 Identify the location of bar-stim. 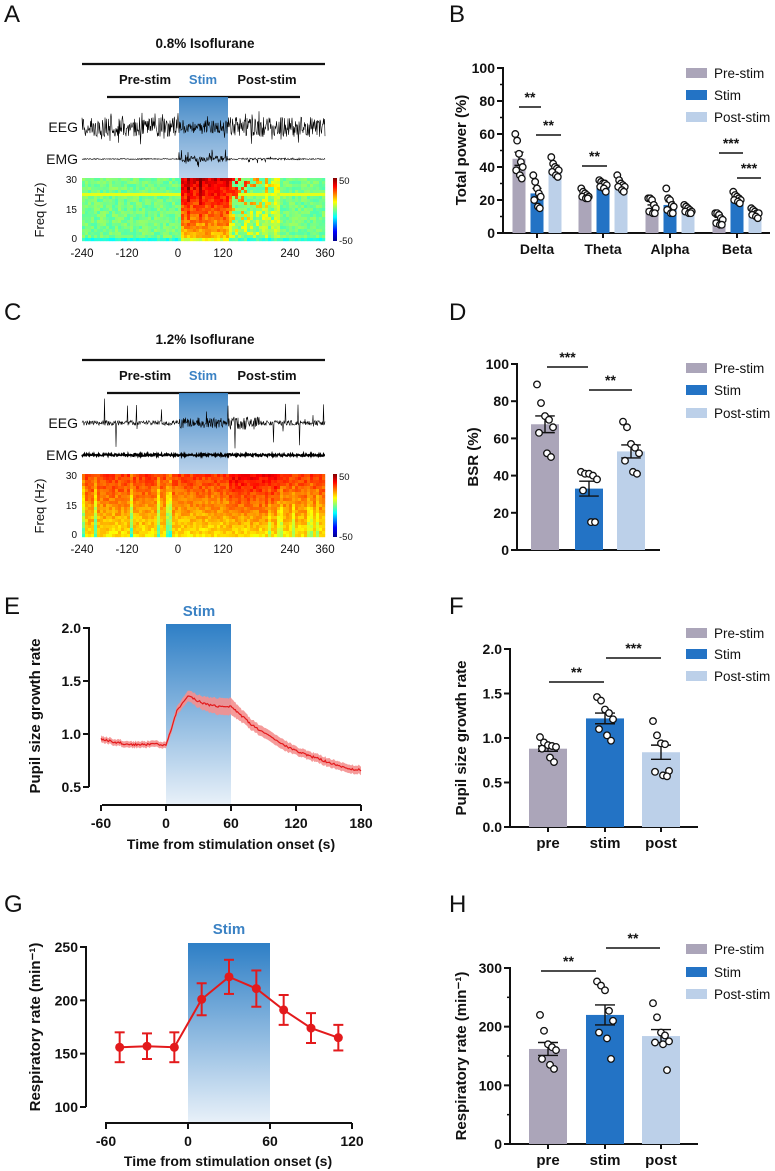
(605, 1079).